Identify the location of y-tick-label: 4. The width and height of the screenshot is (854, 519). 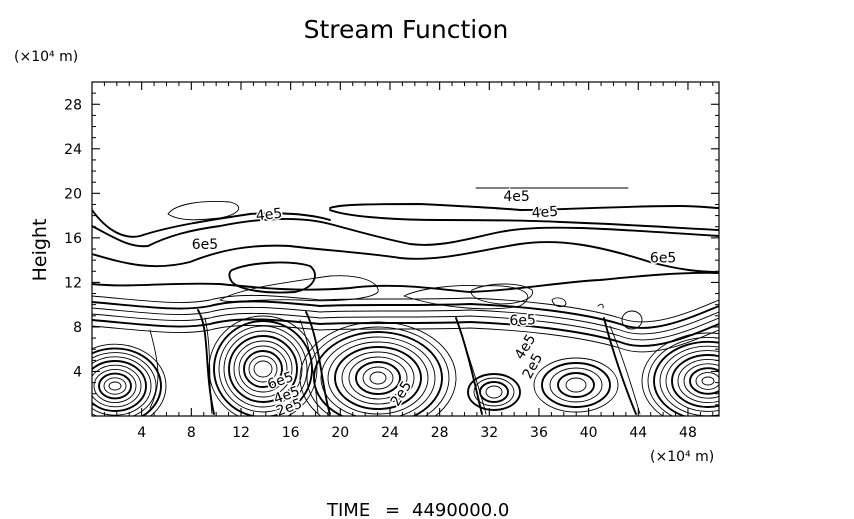
(77, 372).